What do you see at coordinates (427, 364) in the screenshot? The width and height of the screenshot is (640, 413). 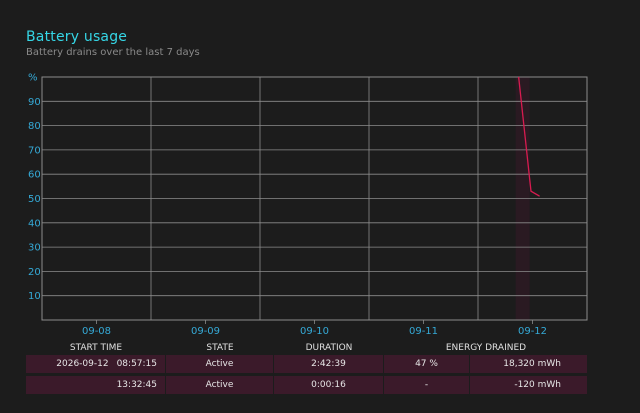 I see `percent-cell: 47 %` at bounding box center [427, 364].